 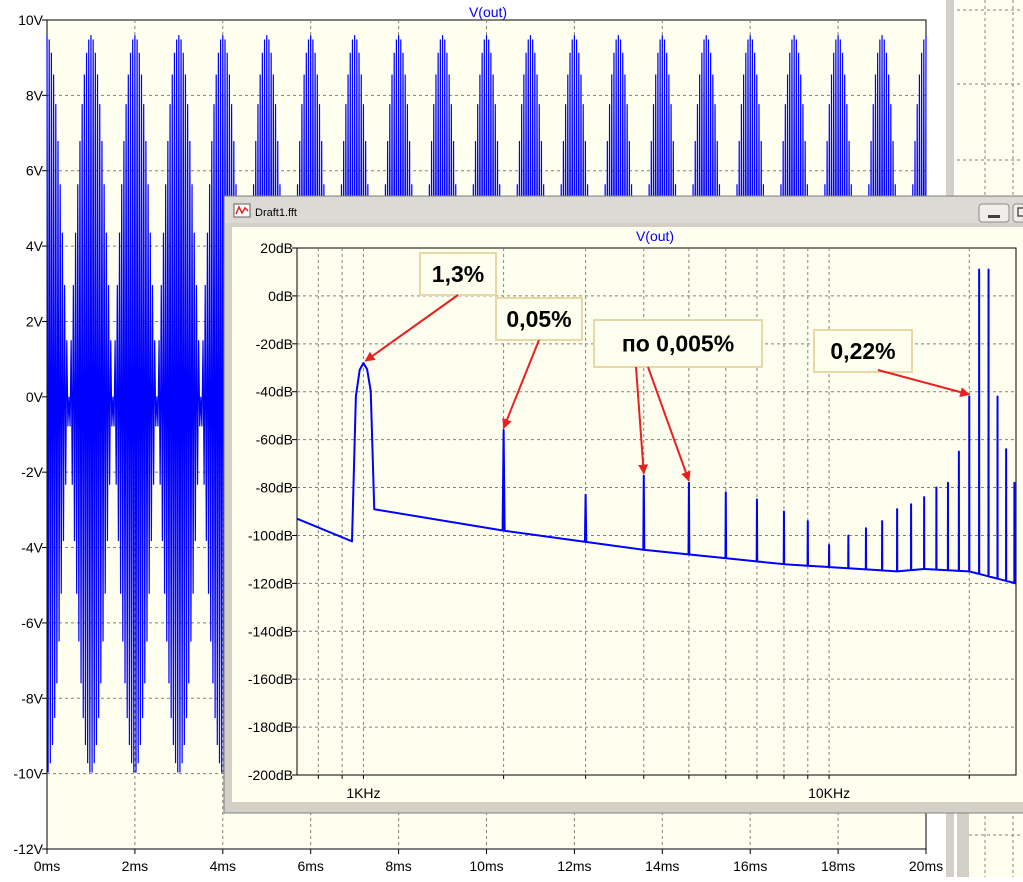 I want to click on y-tick-label: -8V, so click(x=32, y=698).